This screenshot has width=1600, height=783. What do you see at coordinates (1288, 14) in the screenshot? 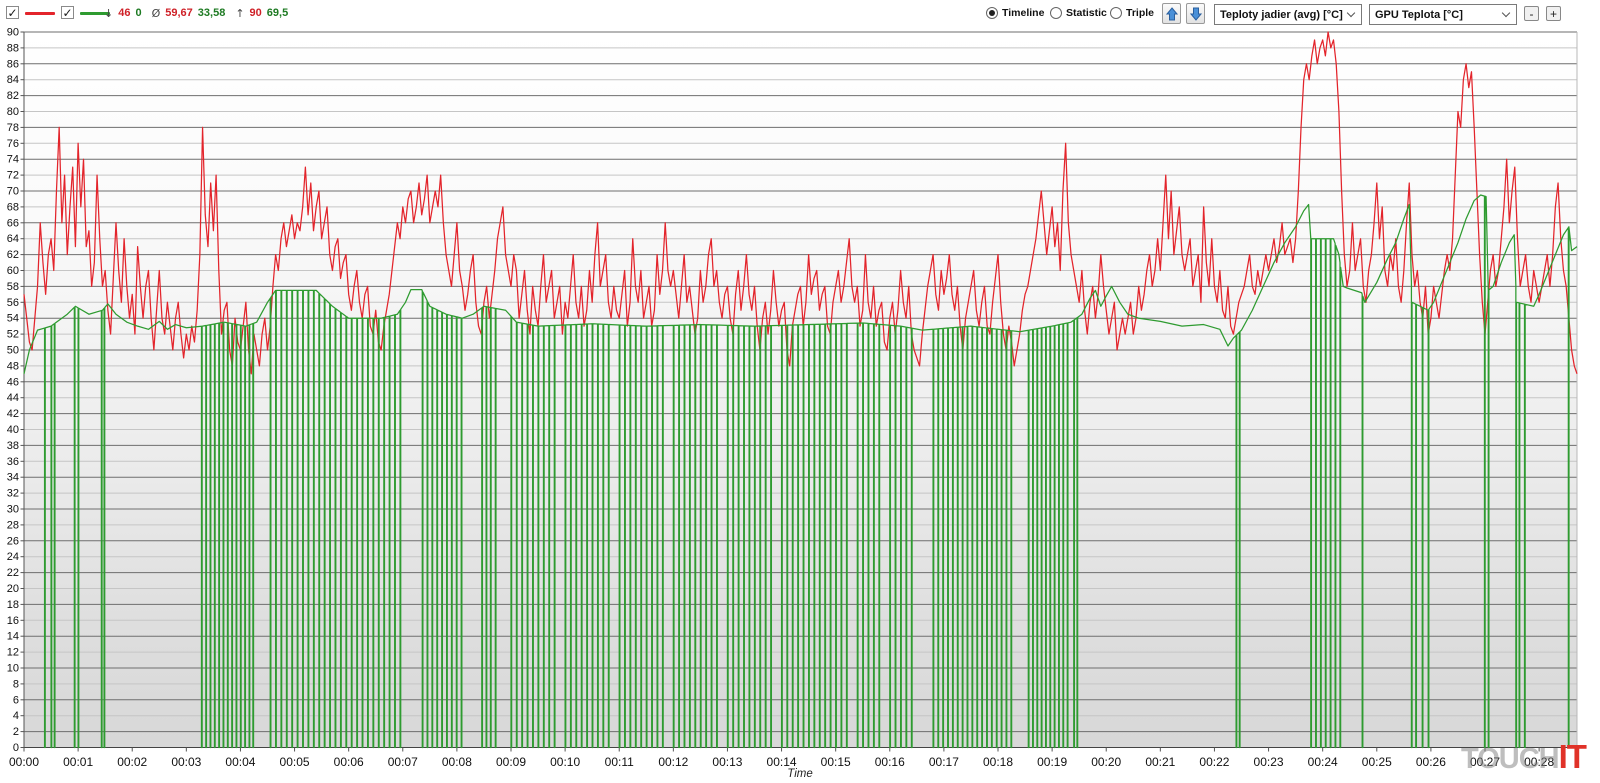
I see `series1-select: Teploty jadier (avg) [°C]` at bounding box center [1288, 14].